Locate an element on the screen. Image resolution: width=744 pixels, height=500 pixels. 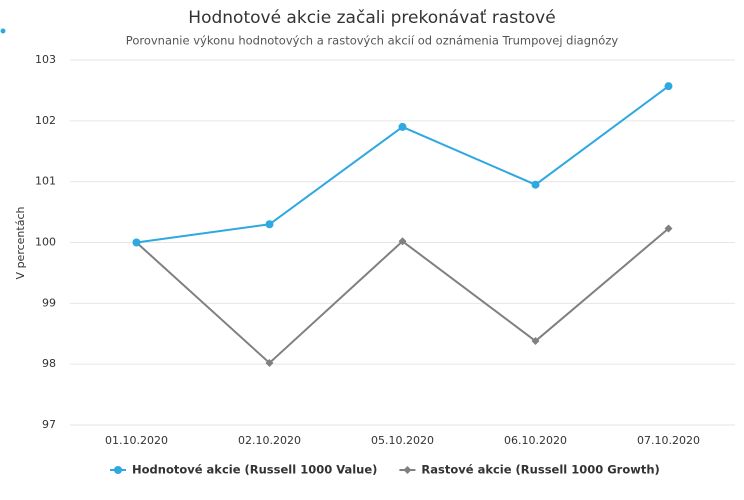
y-axis-label: V percentách is located at coordinates (20, 243).